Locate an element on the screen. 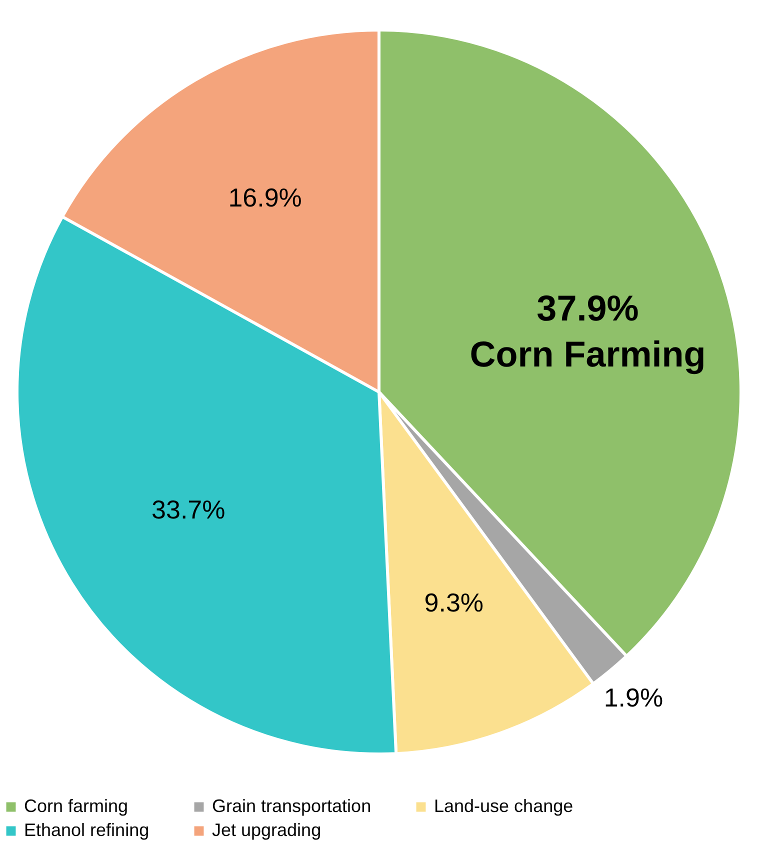 This screenshot has height=847, width=758. legend-label: Corn farming is located at coordinates (76, 806).